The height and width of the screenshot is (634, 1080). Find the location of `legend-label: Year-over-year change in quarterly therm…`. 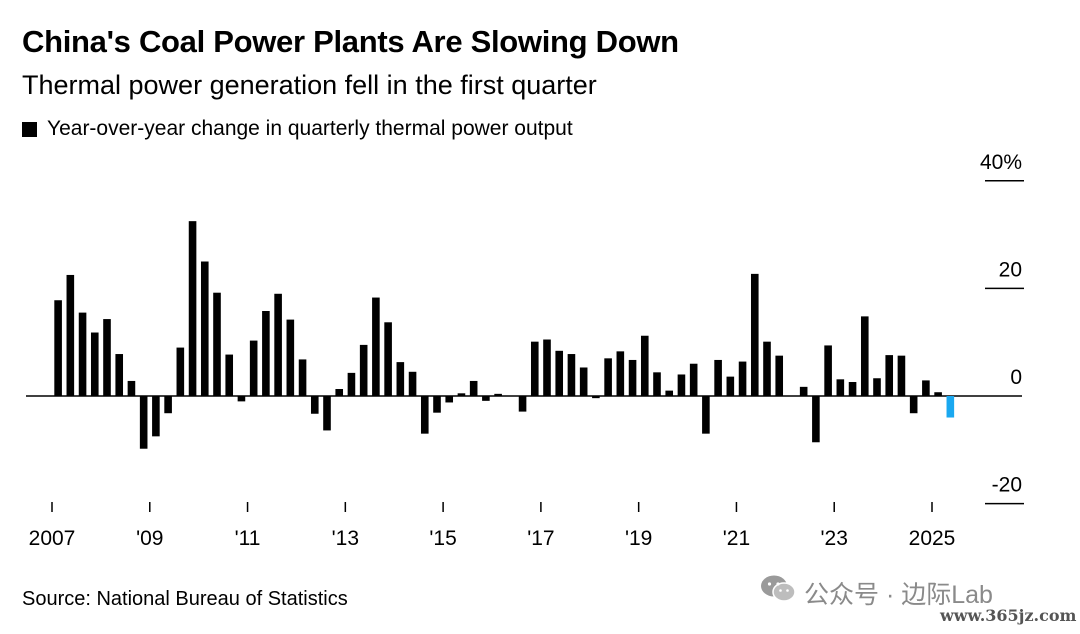

legend-label: Year-over-year change in quarterly therm… is located at coordinates (310, 128).